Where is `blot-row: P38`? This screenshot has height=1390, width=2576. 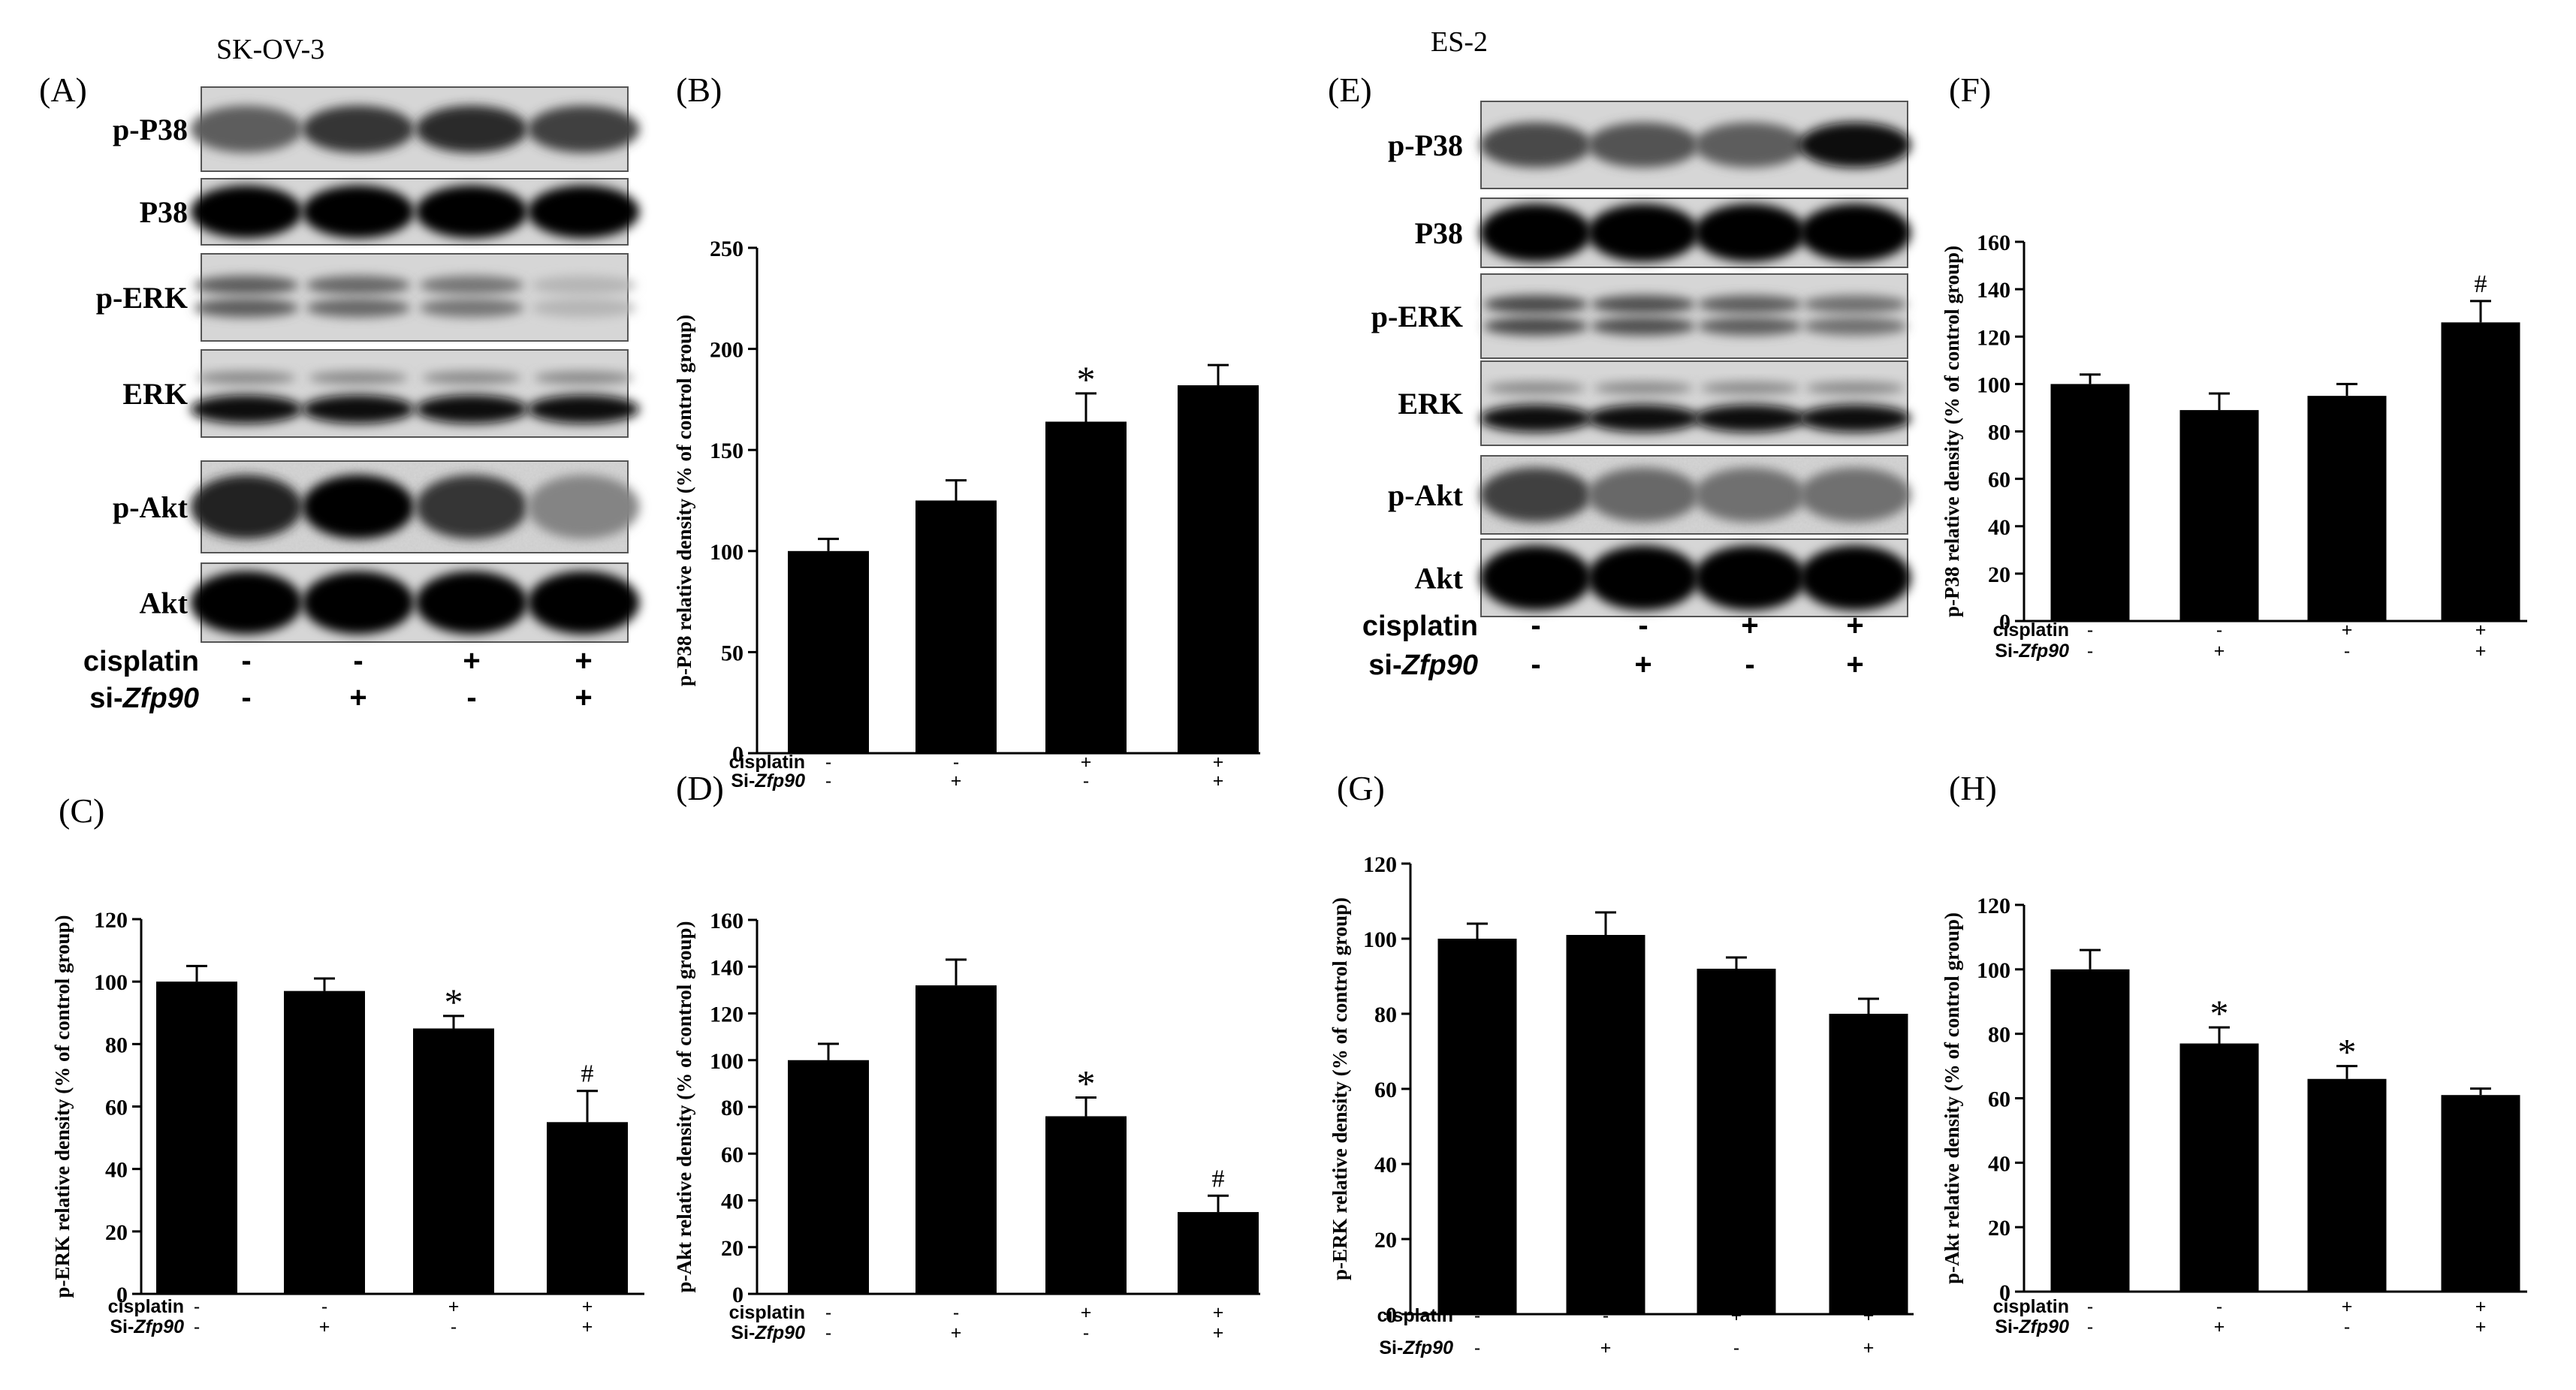 blot-row: P38 is located at coordinates (390, 212).